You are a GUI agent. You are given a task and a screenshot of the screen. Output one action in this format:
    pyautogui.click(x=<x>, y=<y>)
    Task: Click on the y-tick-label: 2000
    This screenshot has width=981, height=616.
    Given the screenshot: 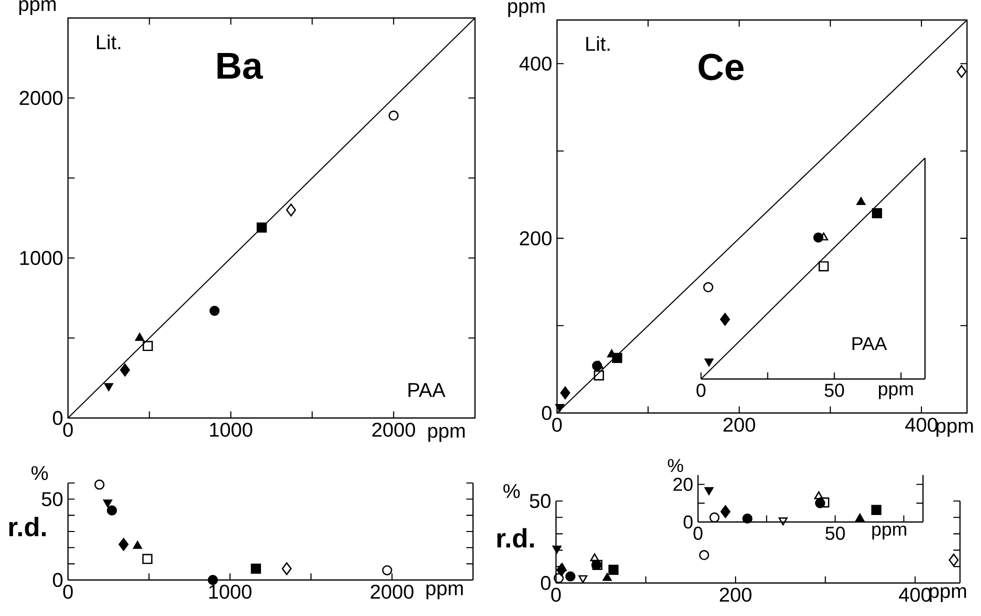 What is the action you would take?
    pyautogui.click(x=41, y=98)
    